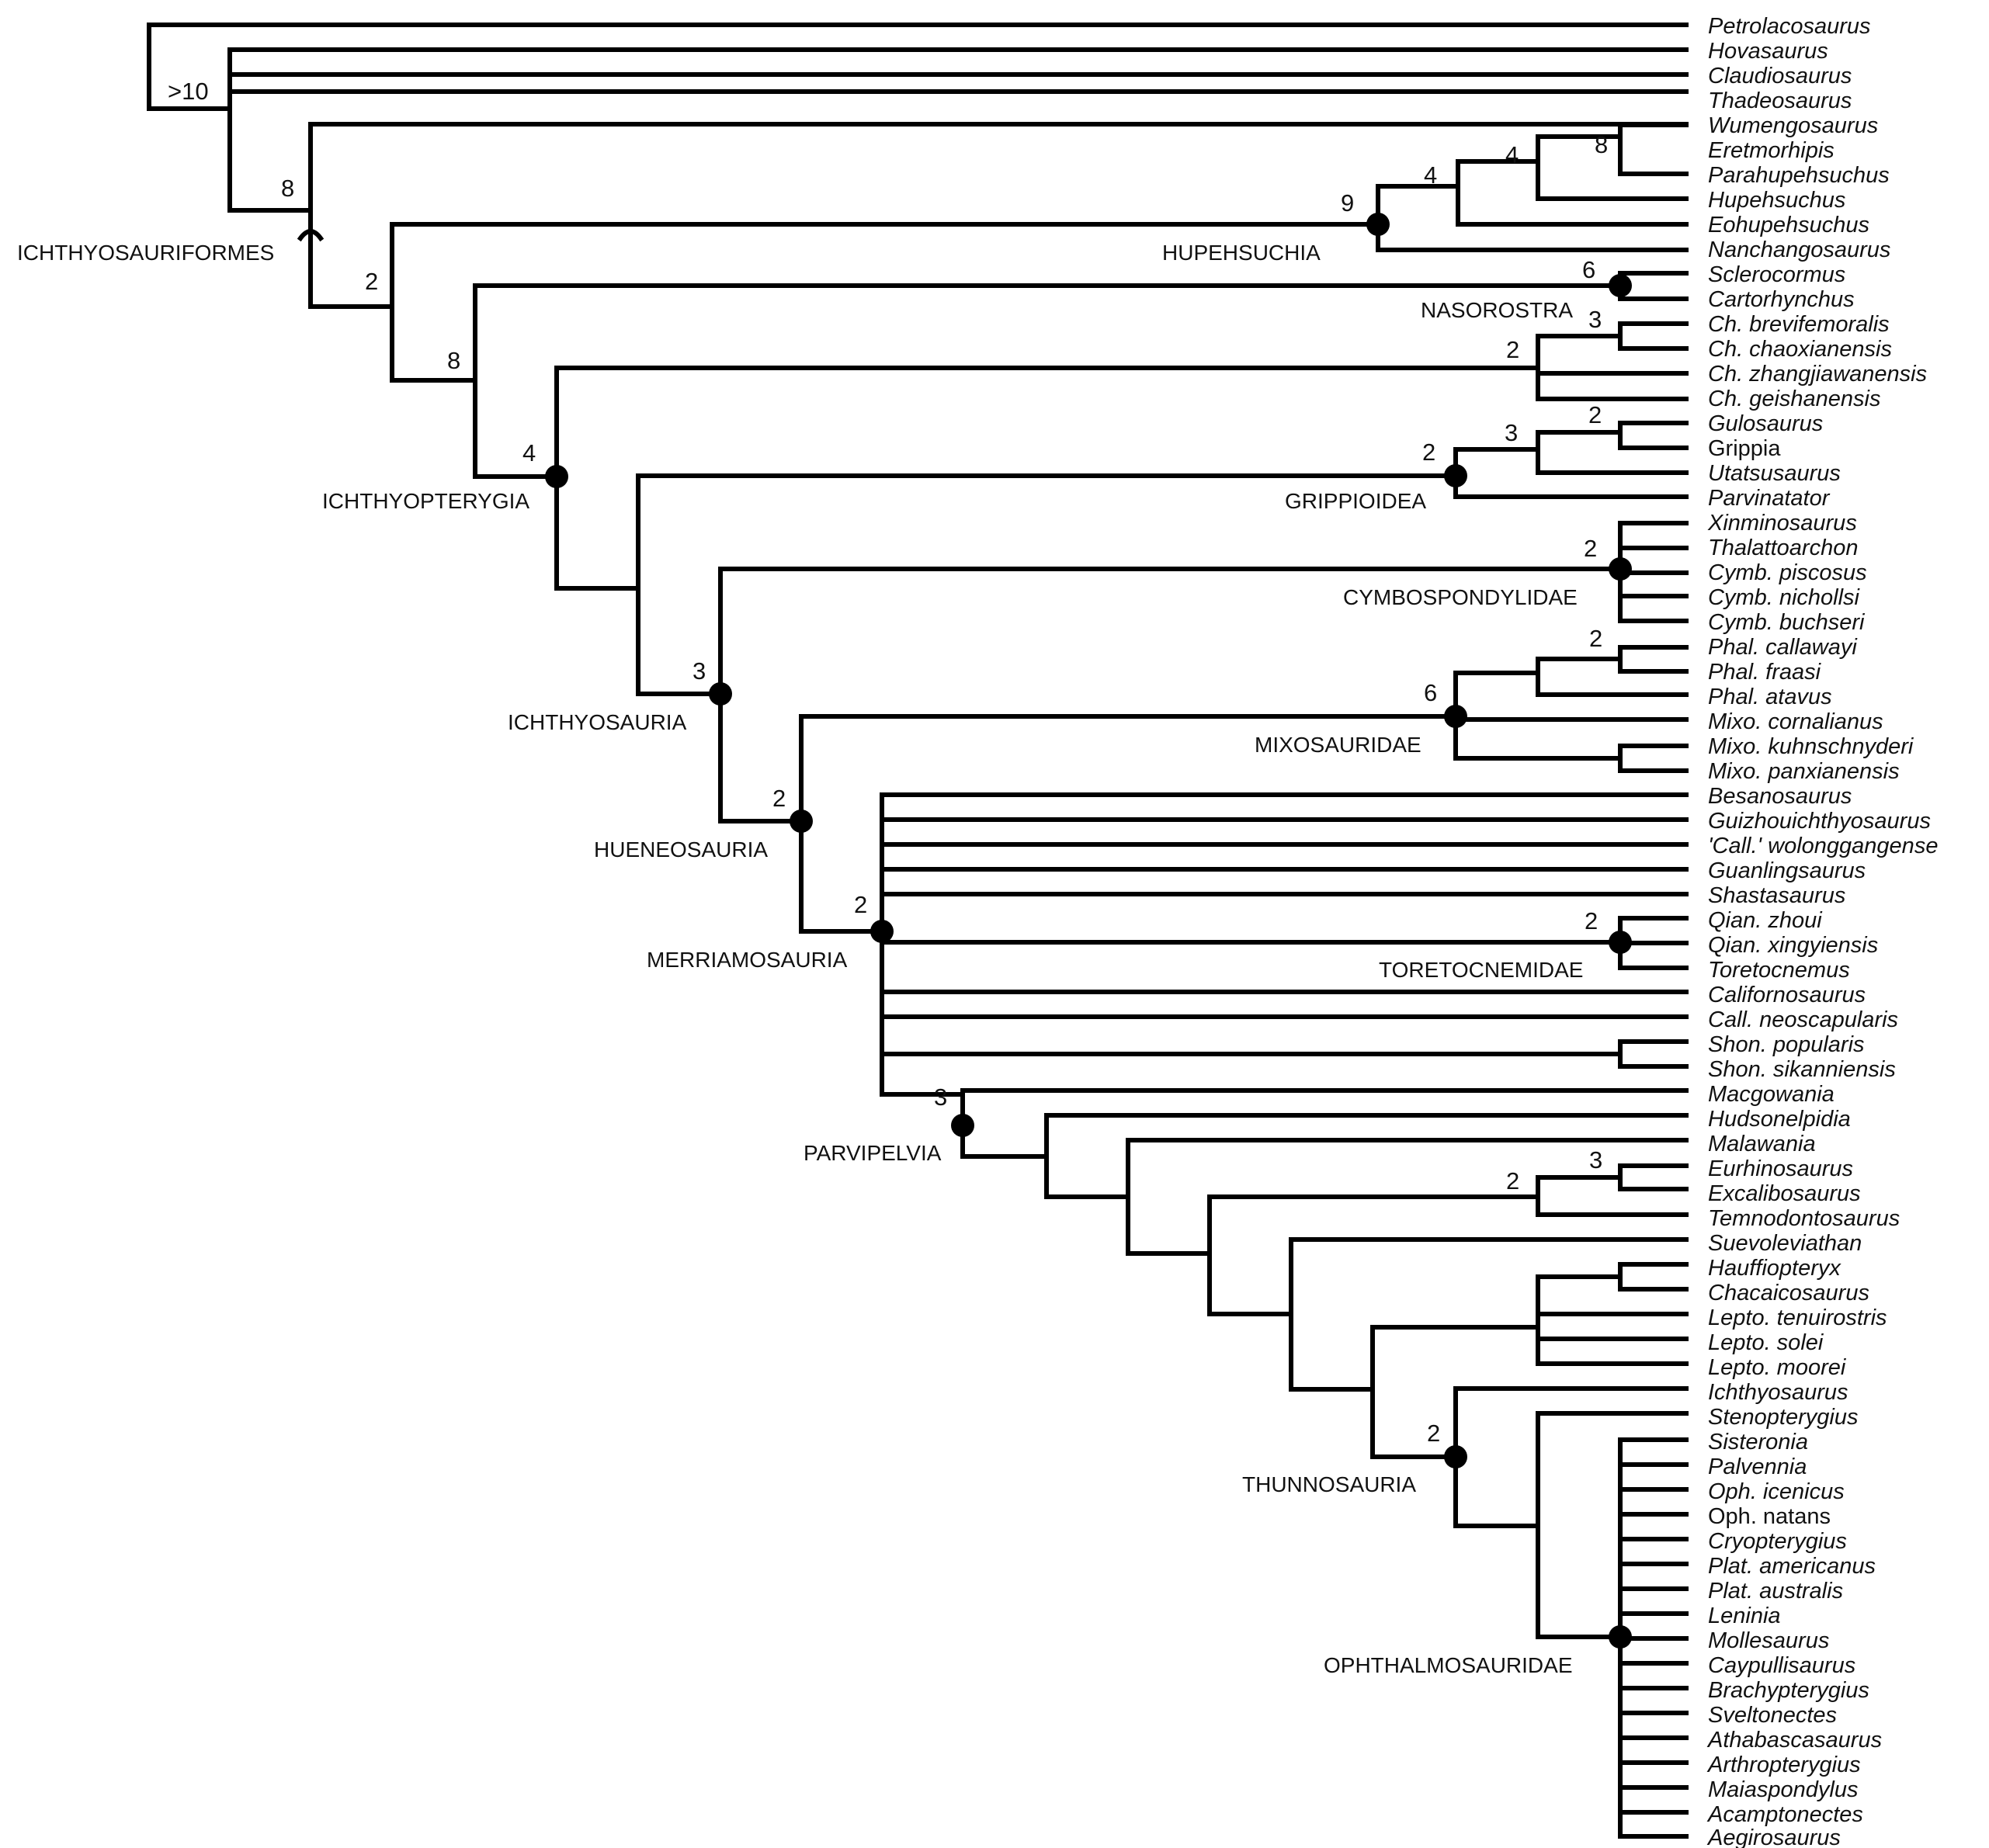  What do you see at coordinates (1373, 1255) in the screenshot?
I see `branch-temnodontosaurus-group` at bounding box center [1373, 1255].